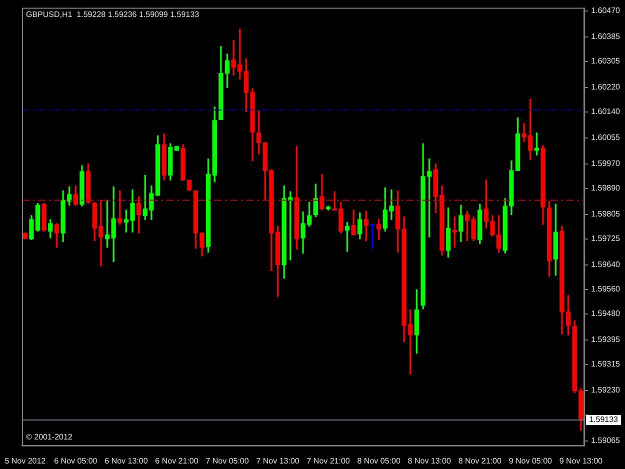 Image resolution: width=625 pixels, height=469 pixels. Describe the element at coordinates (606, 364) in the screenshot. I see `y-tick-label: 1.59315` at that location.